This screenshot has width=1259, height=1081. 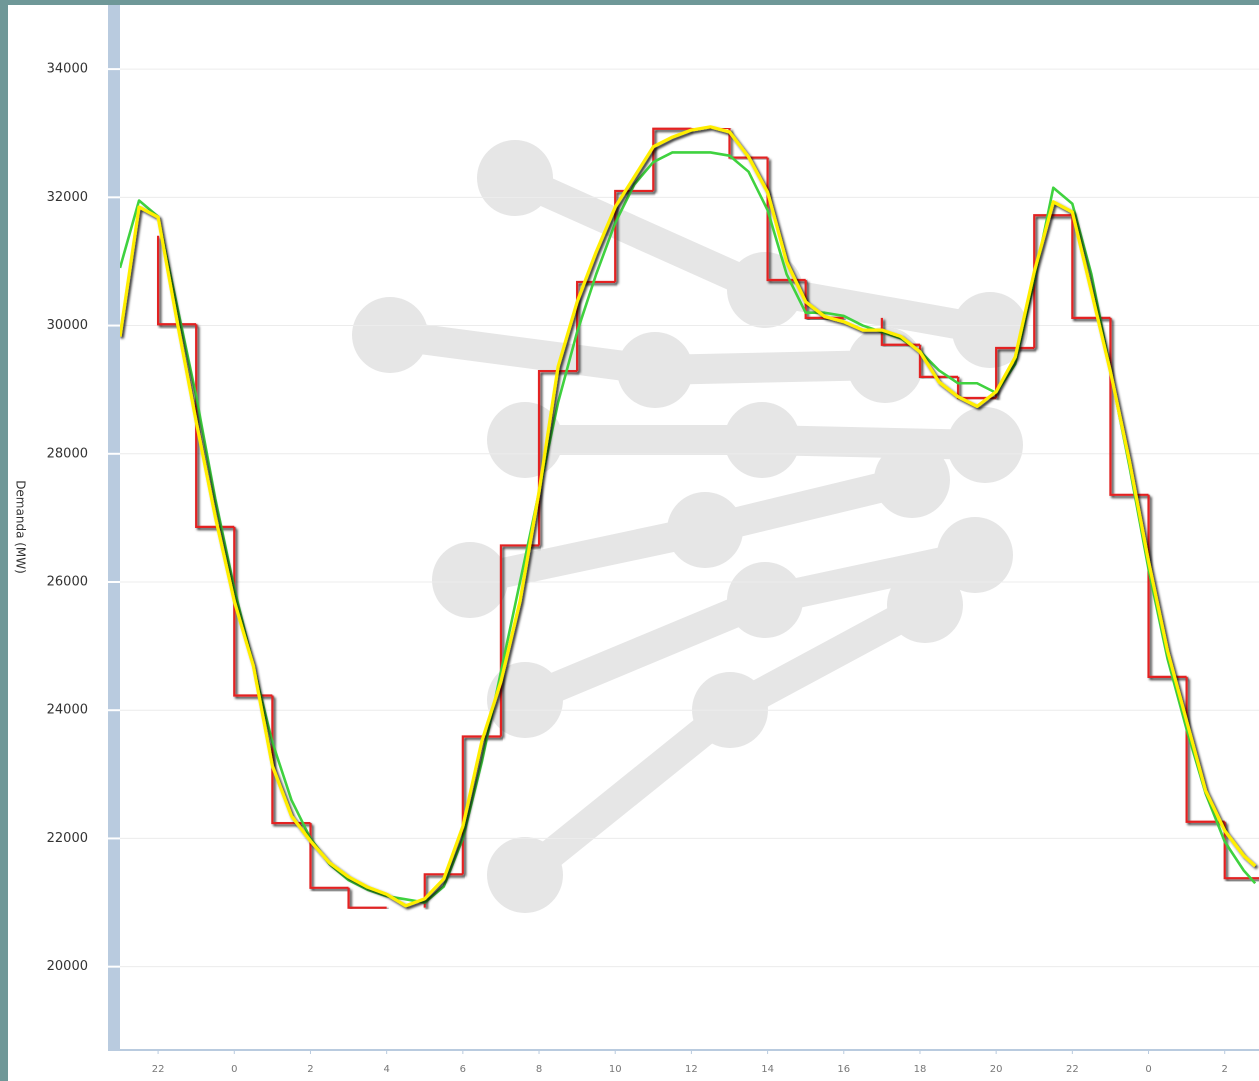 What do you see at coordinates (21, 527) in the screenshot?
I see `y-axis-title: Demanda (MW)` at bounding box center [21, 527].